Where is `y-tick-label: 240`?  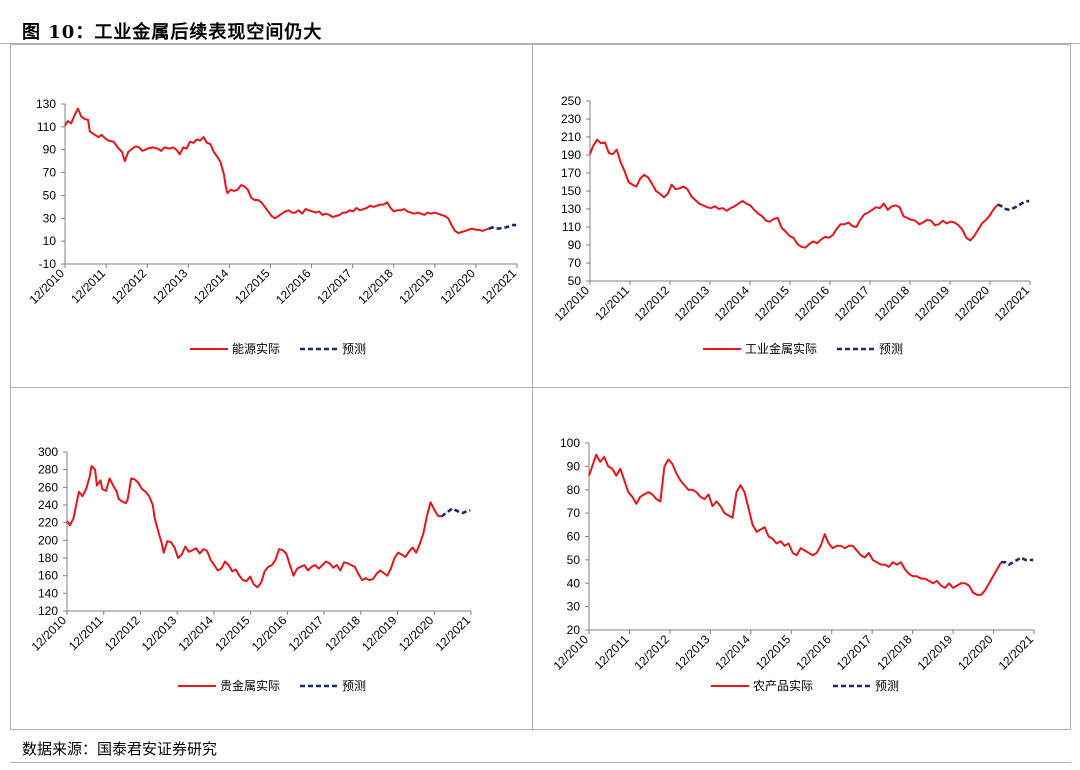
y-tick-label: 240 is located at coordinates (48, 505).